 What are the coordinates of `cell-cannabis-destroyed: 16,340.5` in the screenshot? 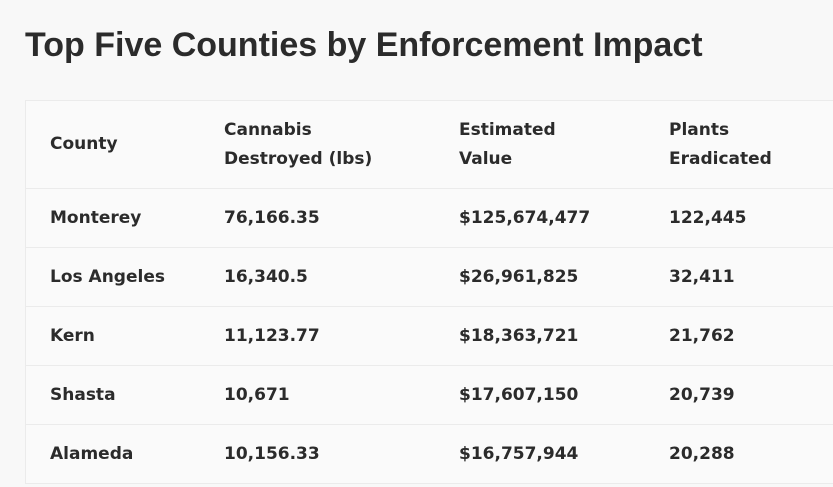 It's located at (266, 276).